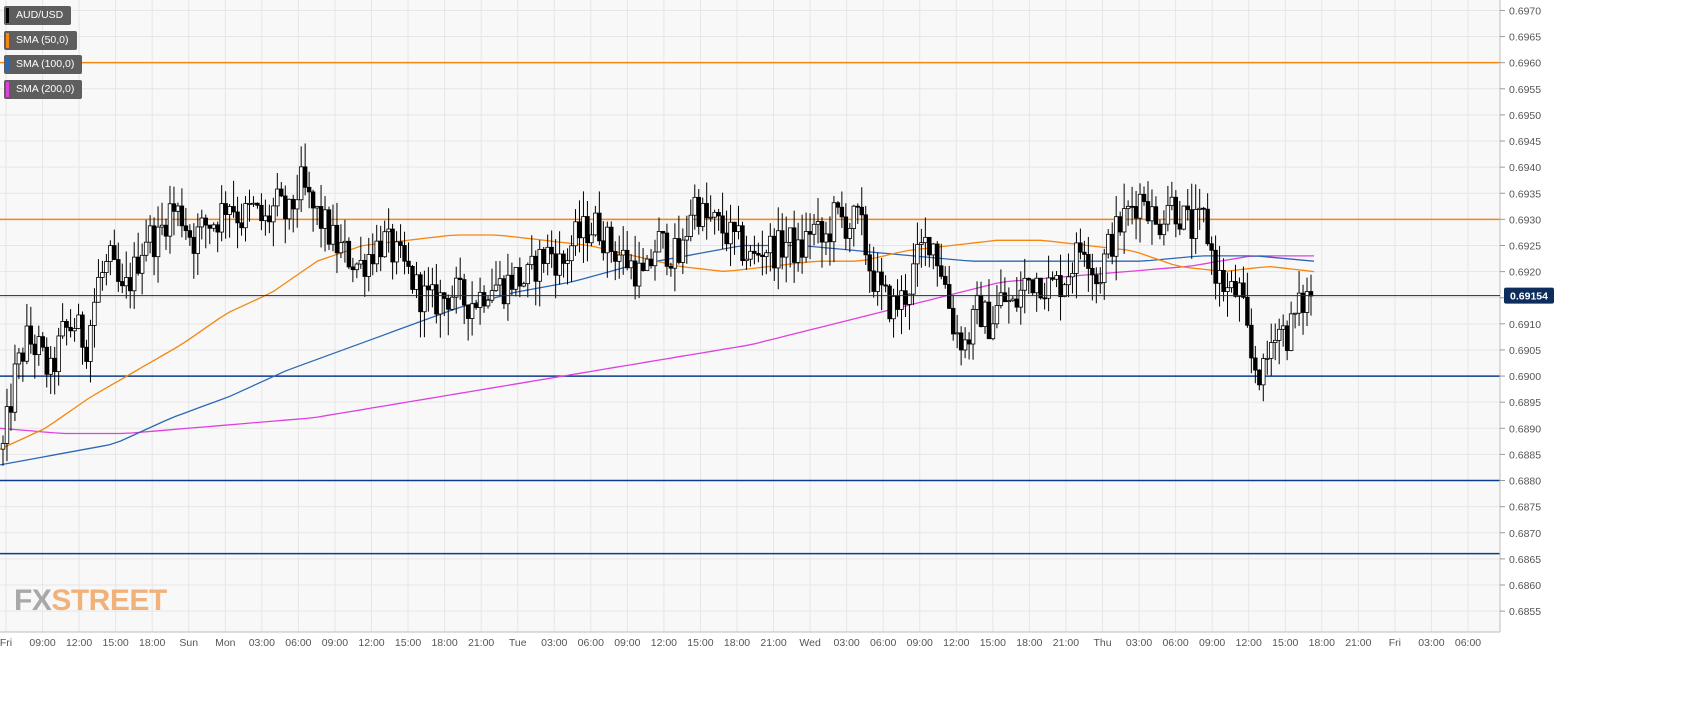 Image resolution: width=1707 pixels, height=712 pixels. Describe the element at coordinates (1525, 11) in the screenshot. I see `y-tick-label: 0.6970` at that location.